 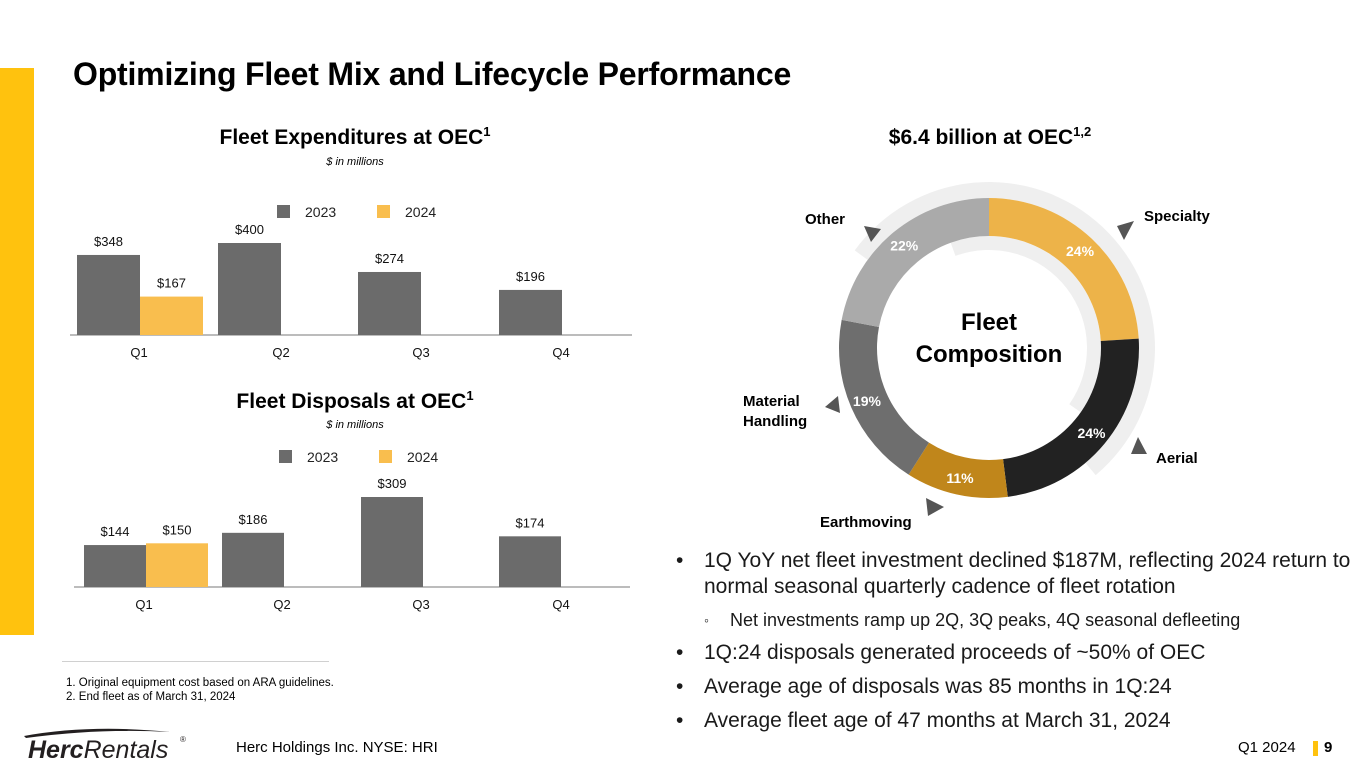 What do you see at coordinates (867, 401) in the screenshot?
I see `slice-label: 19%` at bounding box center [867, 401].